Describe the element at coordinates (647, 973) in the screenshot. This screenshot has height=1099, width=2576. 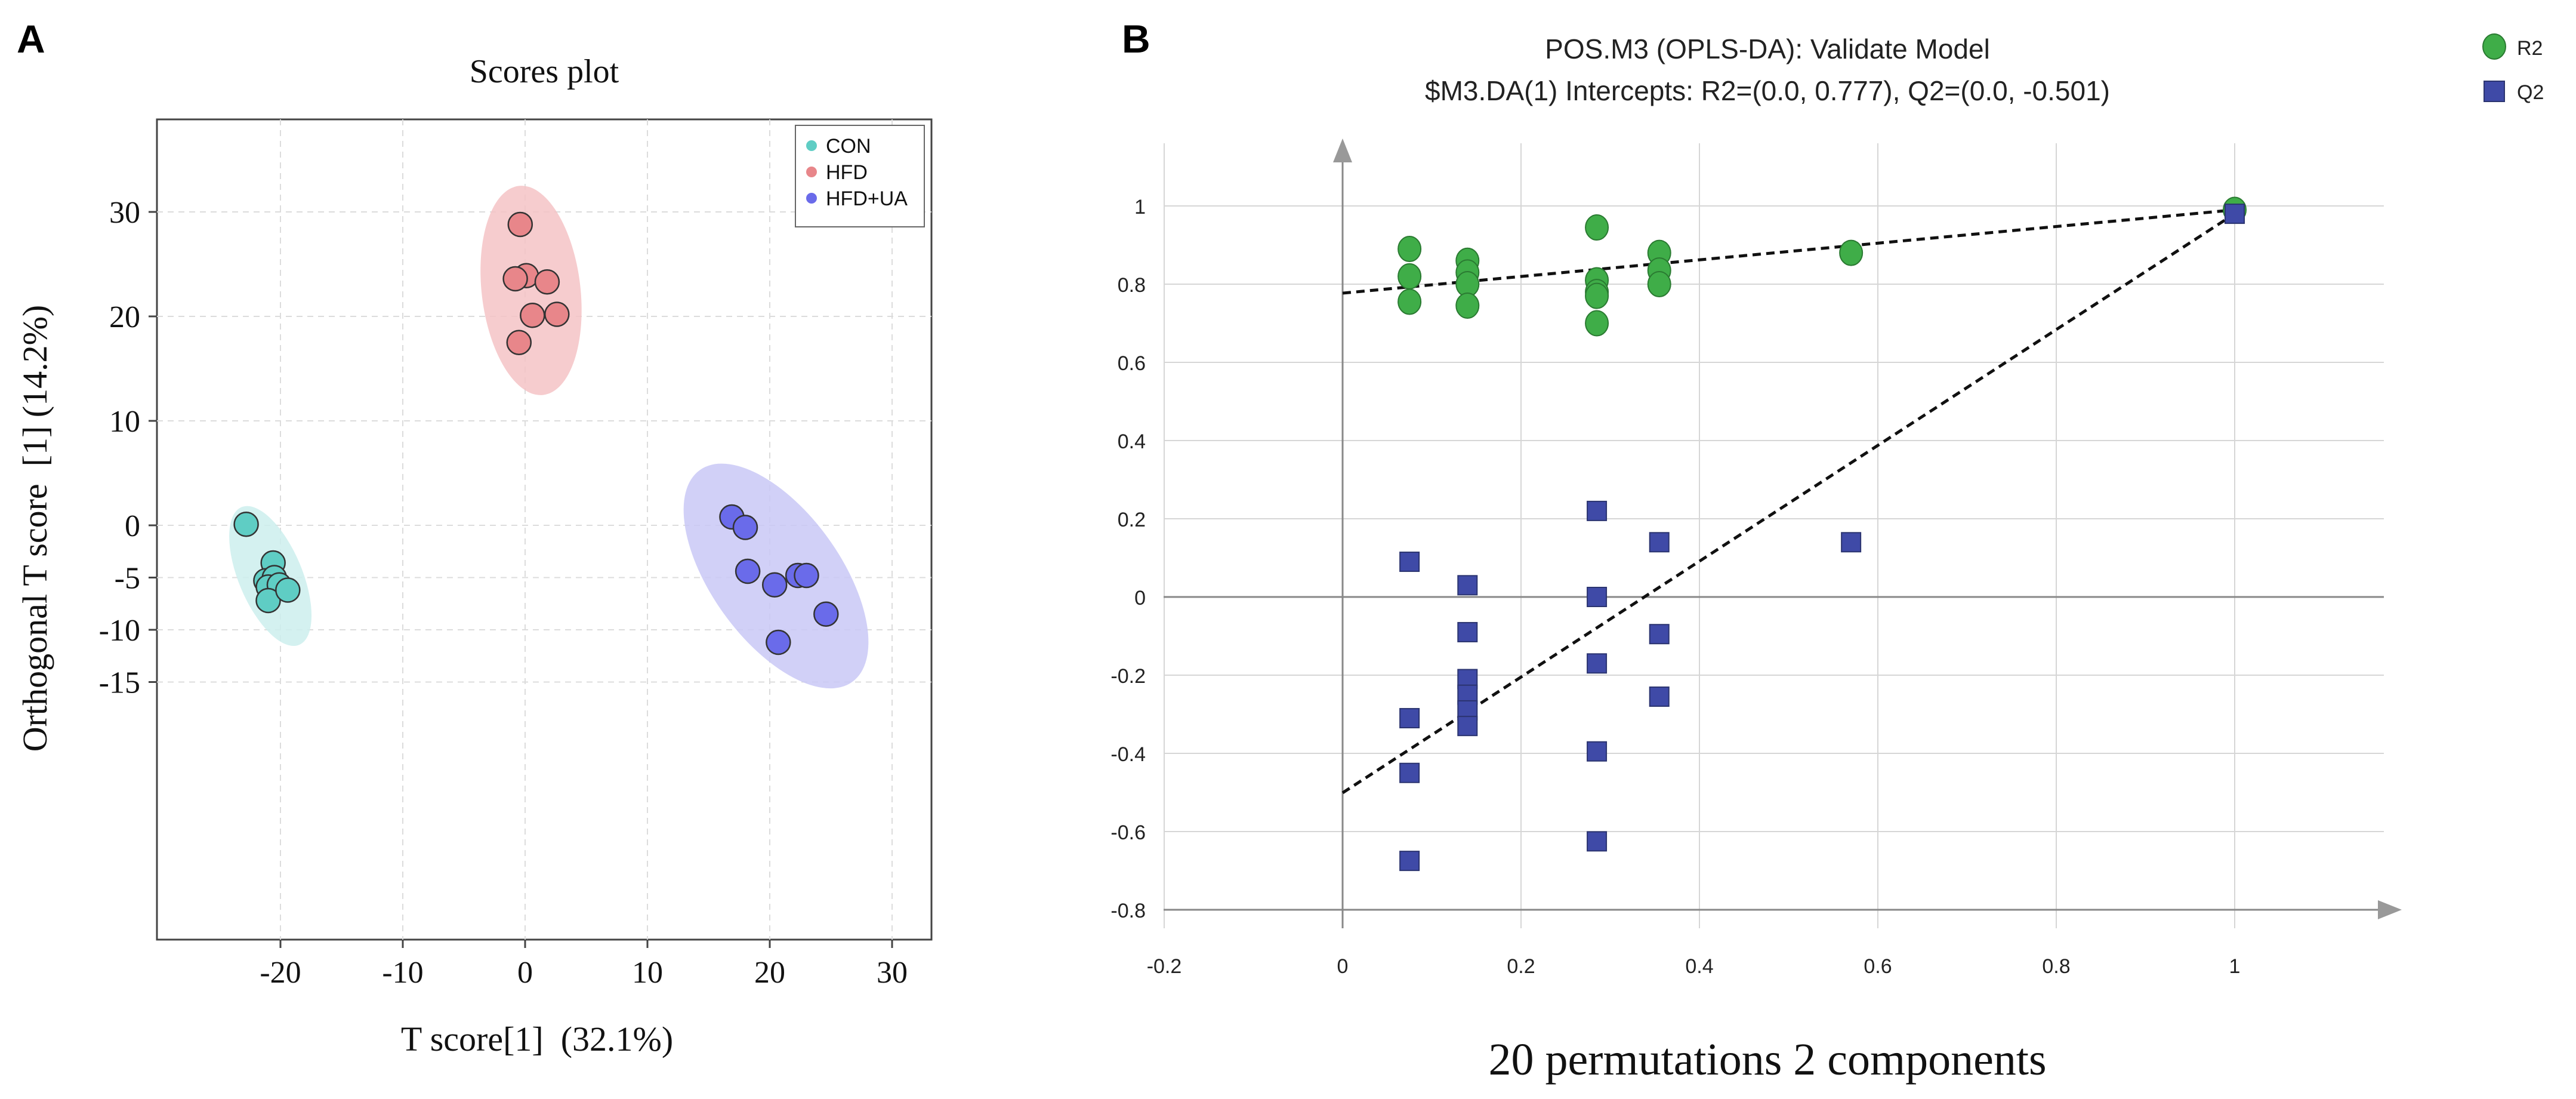
I see `scores-xtick-label-3: 10` at that location.